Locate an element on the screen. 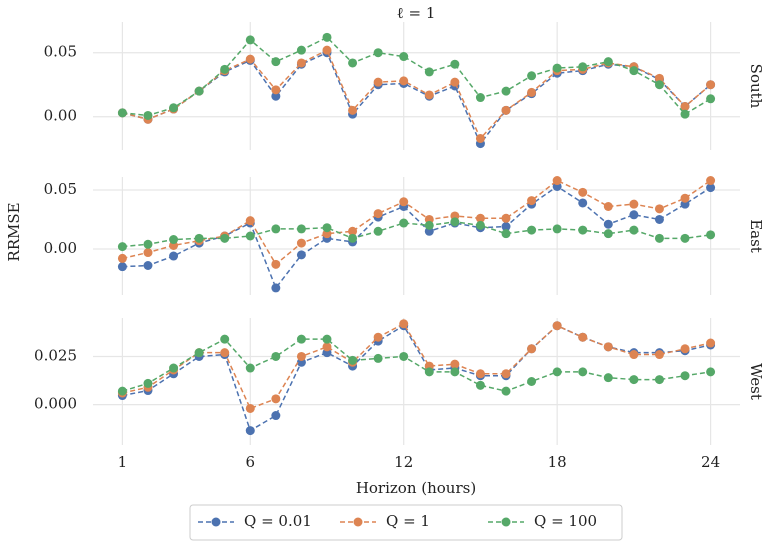 The height and width of the screenshot is (546, 768). legend-label: Q = 100 is located at coordinates (565, 521).